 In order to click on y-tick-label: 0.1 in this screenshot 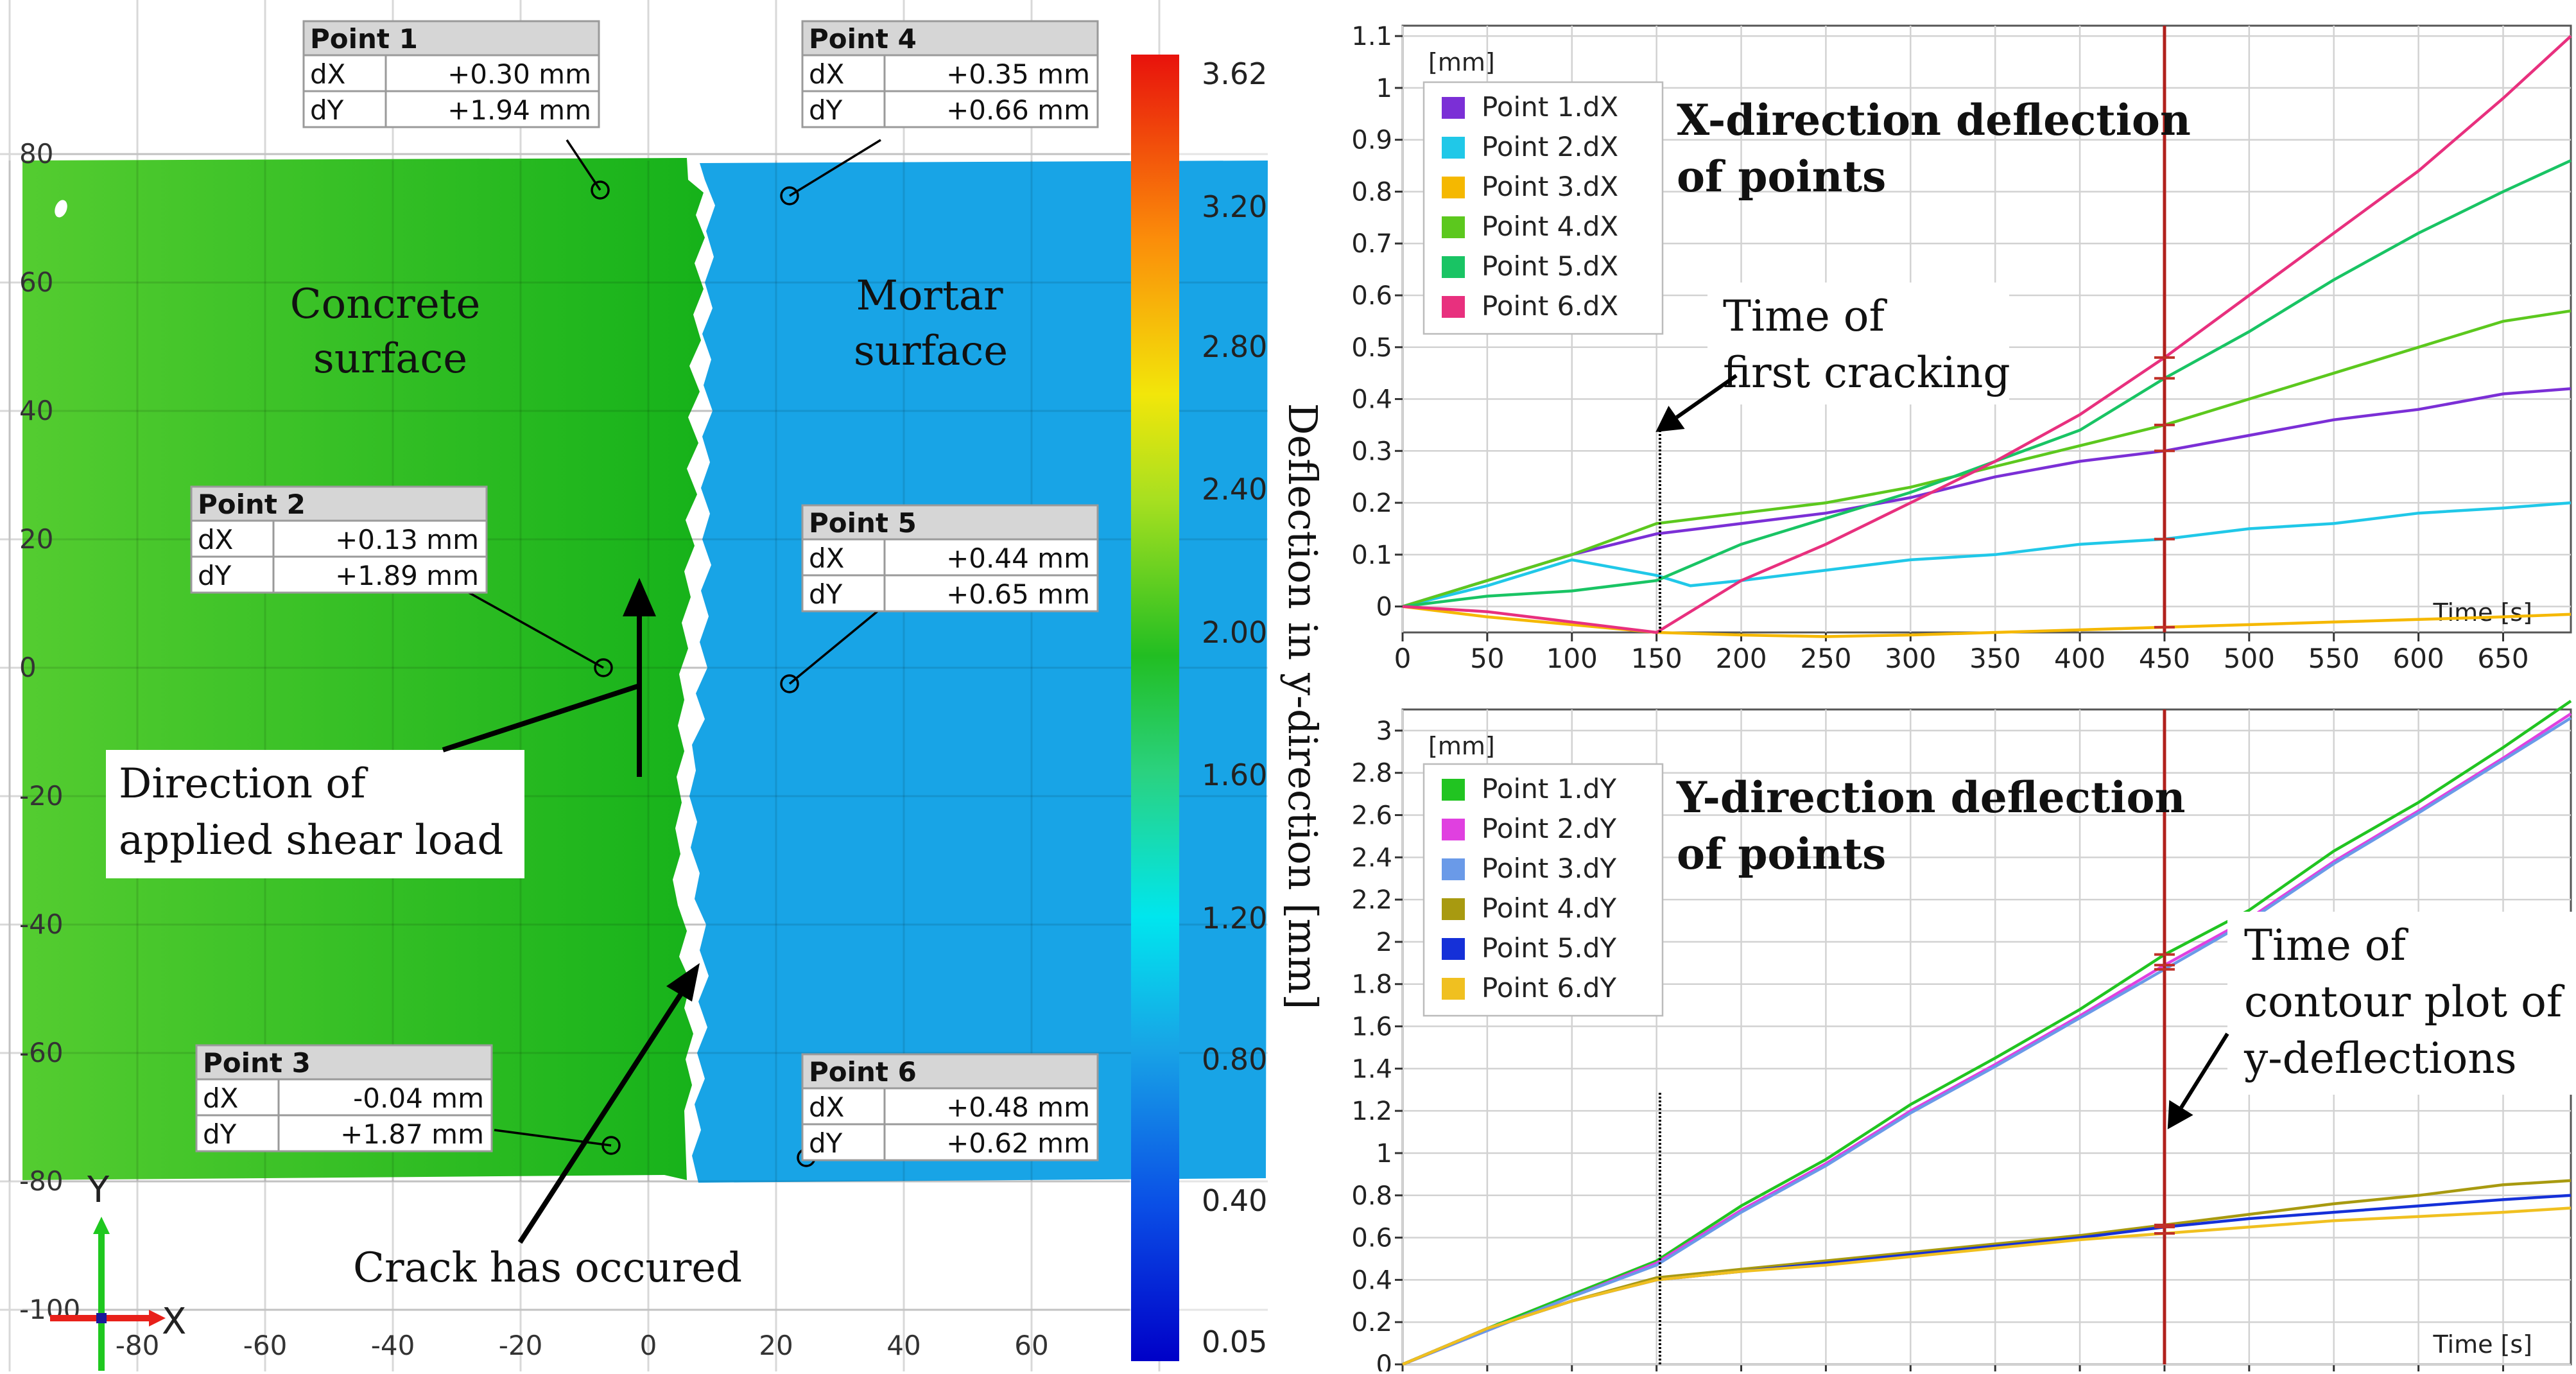, I will do `click(1372, 555)`.